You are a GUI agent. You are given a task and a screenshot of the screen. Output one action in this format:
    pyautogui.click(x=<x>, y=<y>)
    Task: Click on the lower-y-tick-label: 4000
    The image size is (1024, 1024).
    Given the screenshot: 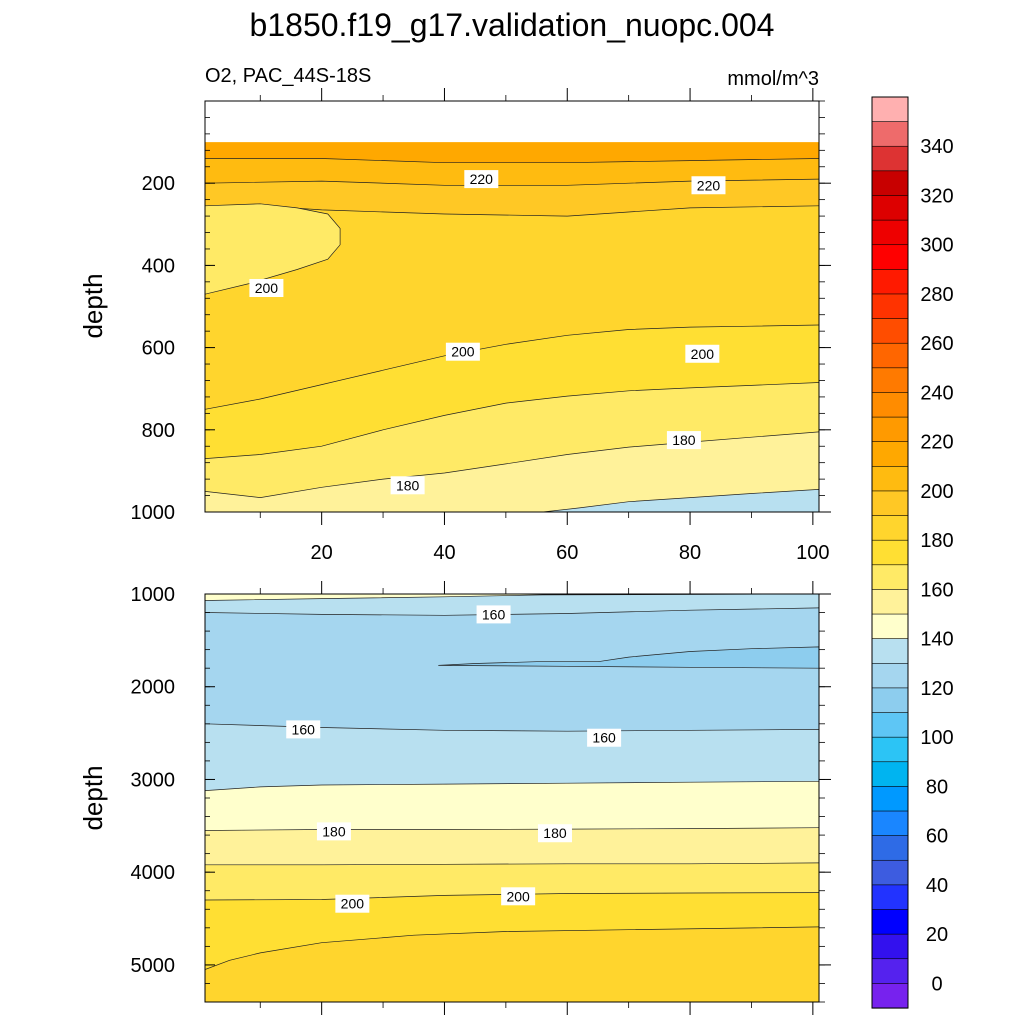 What is the action you would take?
    pyautogui.click(x=153, y=873)
    